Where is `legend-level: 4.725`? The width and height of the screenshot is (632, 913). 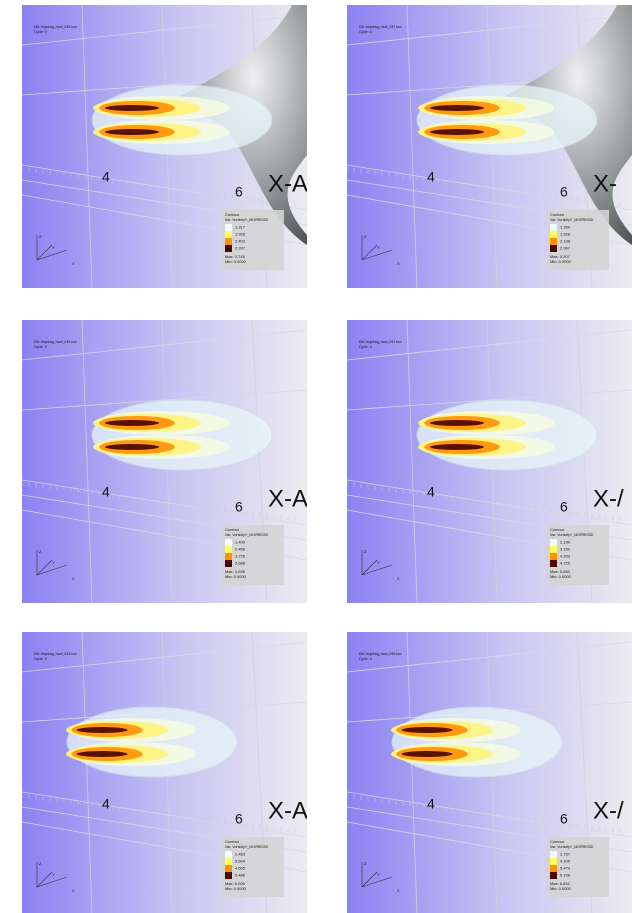 legend-level: 4.725 is located at coordinates (565, 563).